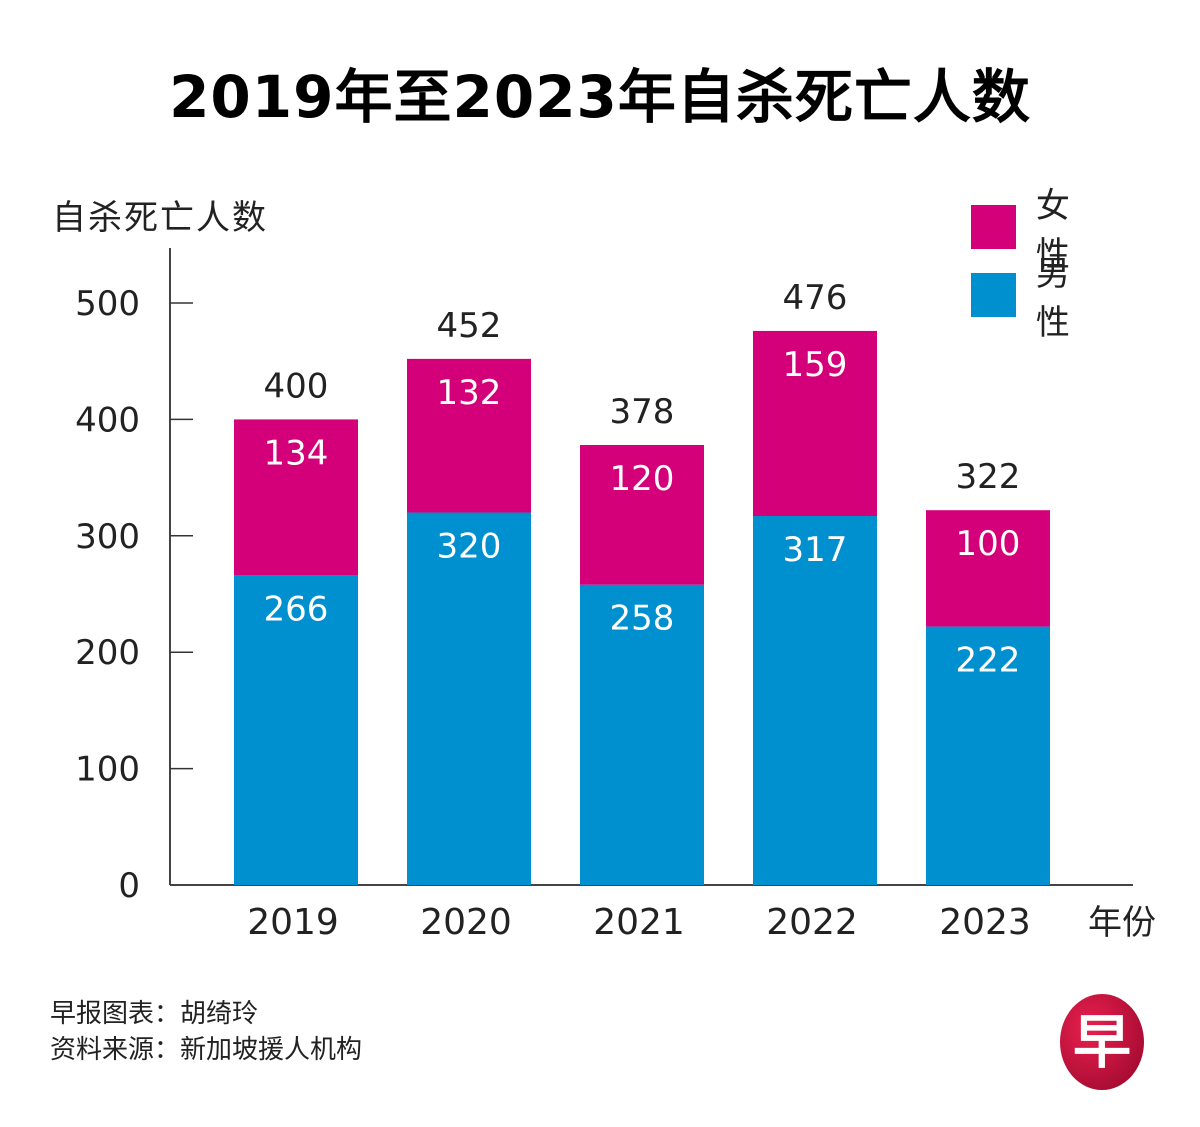 The height and width of the screenshot is (1127, 1200). Describe the element at coordinates (642, 479) in the screenshot. I see `data-label-female: 120` at that location.